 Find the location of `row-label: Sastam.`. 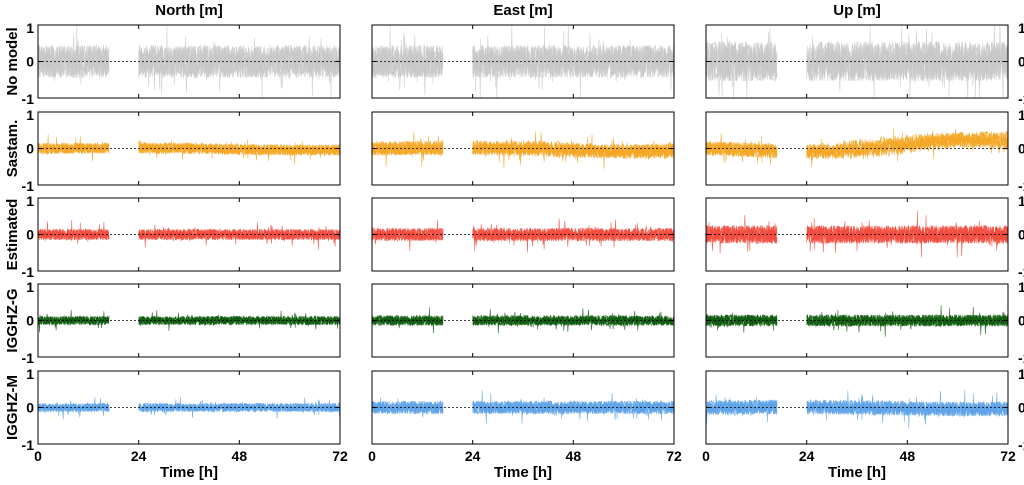

row-label: Sastam. is located at coordinates (12, 149).